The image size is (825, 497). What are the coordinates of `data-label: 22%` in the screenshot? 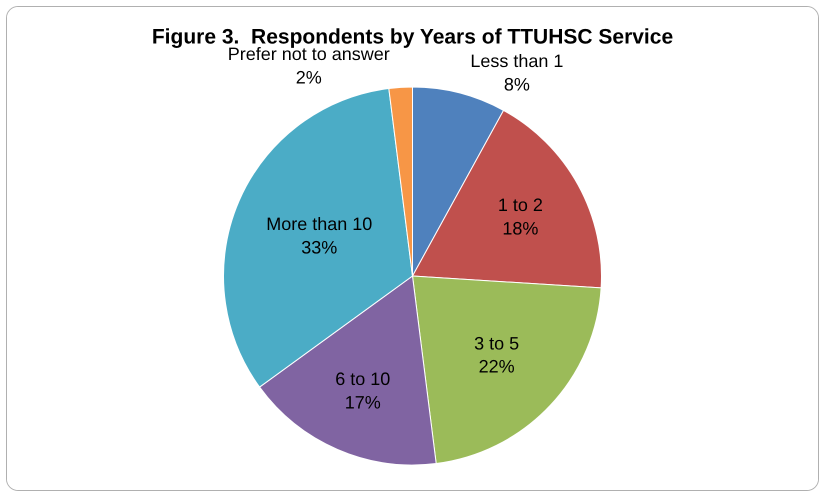 It's located at (496, 366).